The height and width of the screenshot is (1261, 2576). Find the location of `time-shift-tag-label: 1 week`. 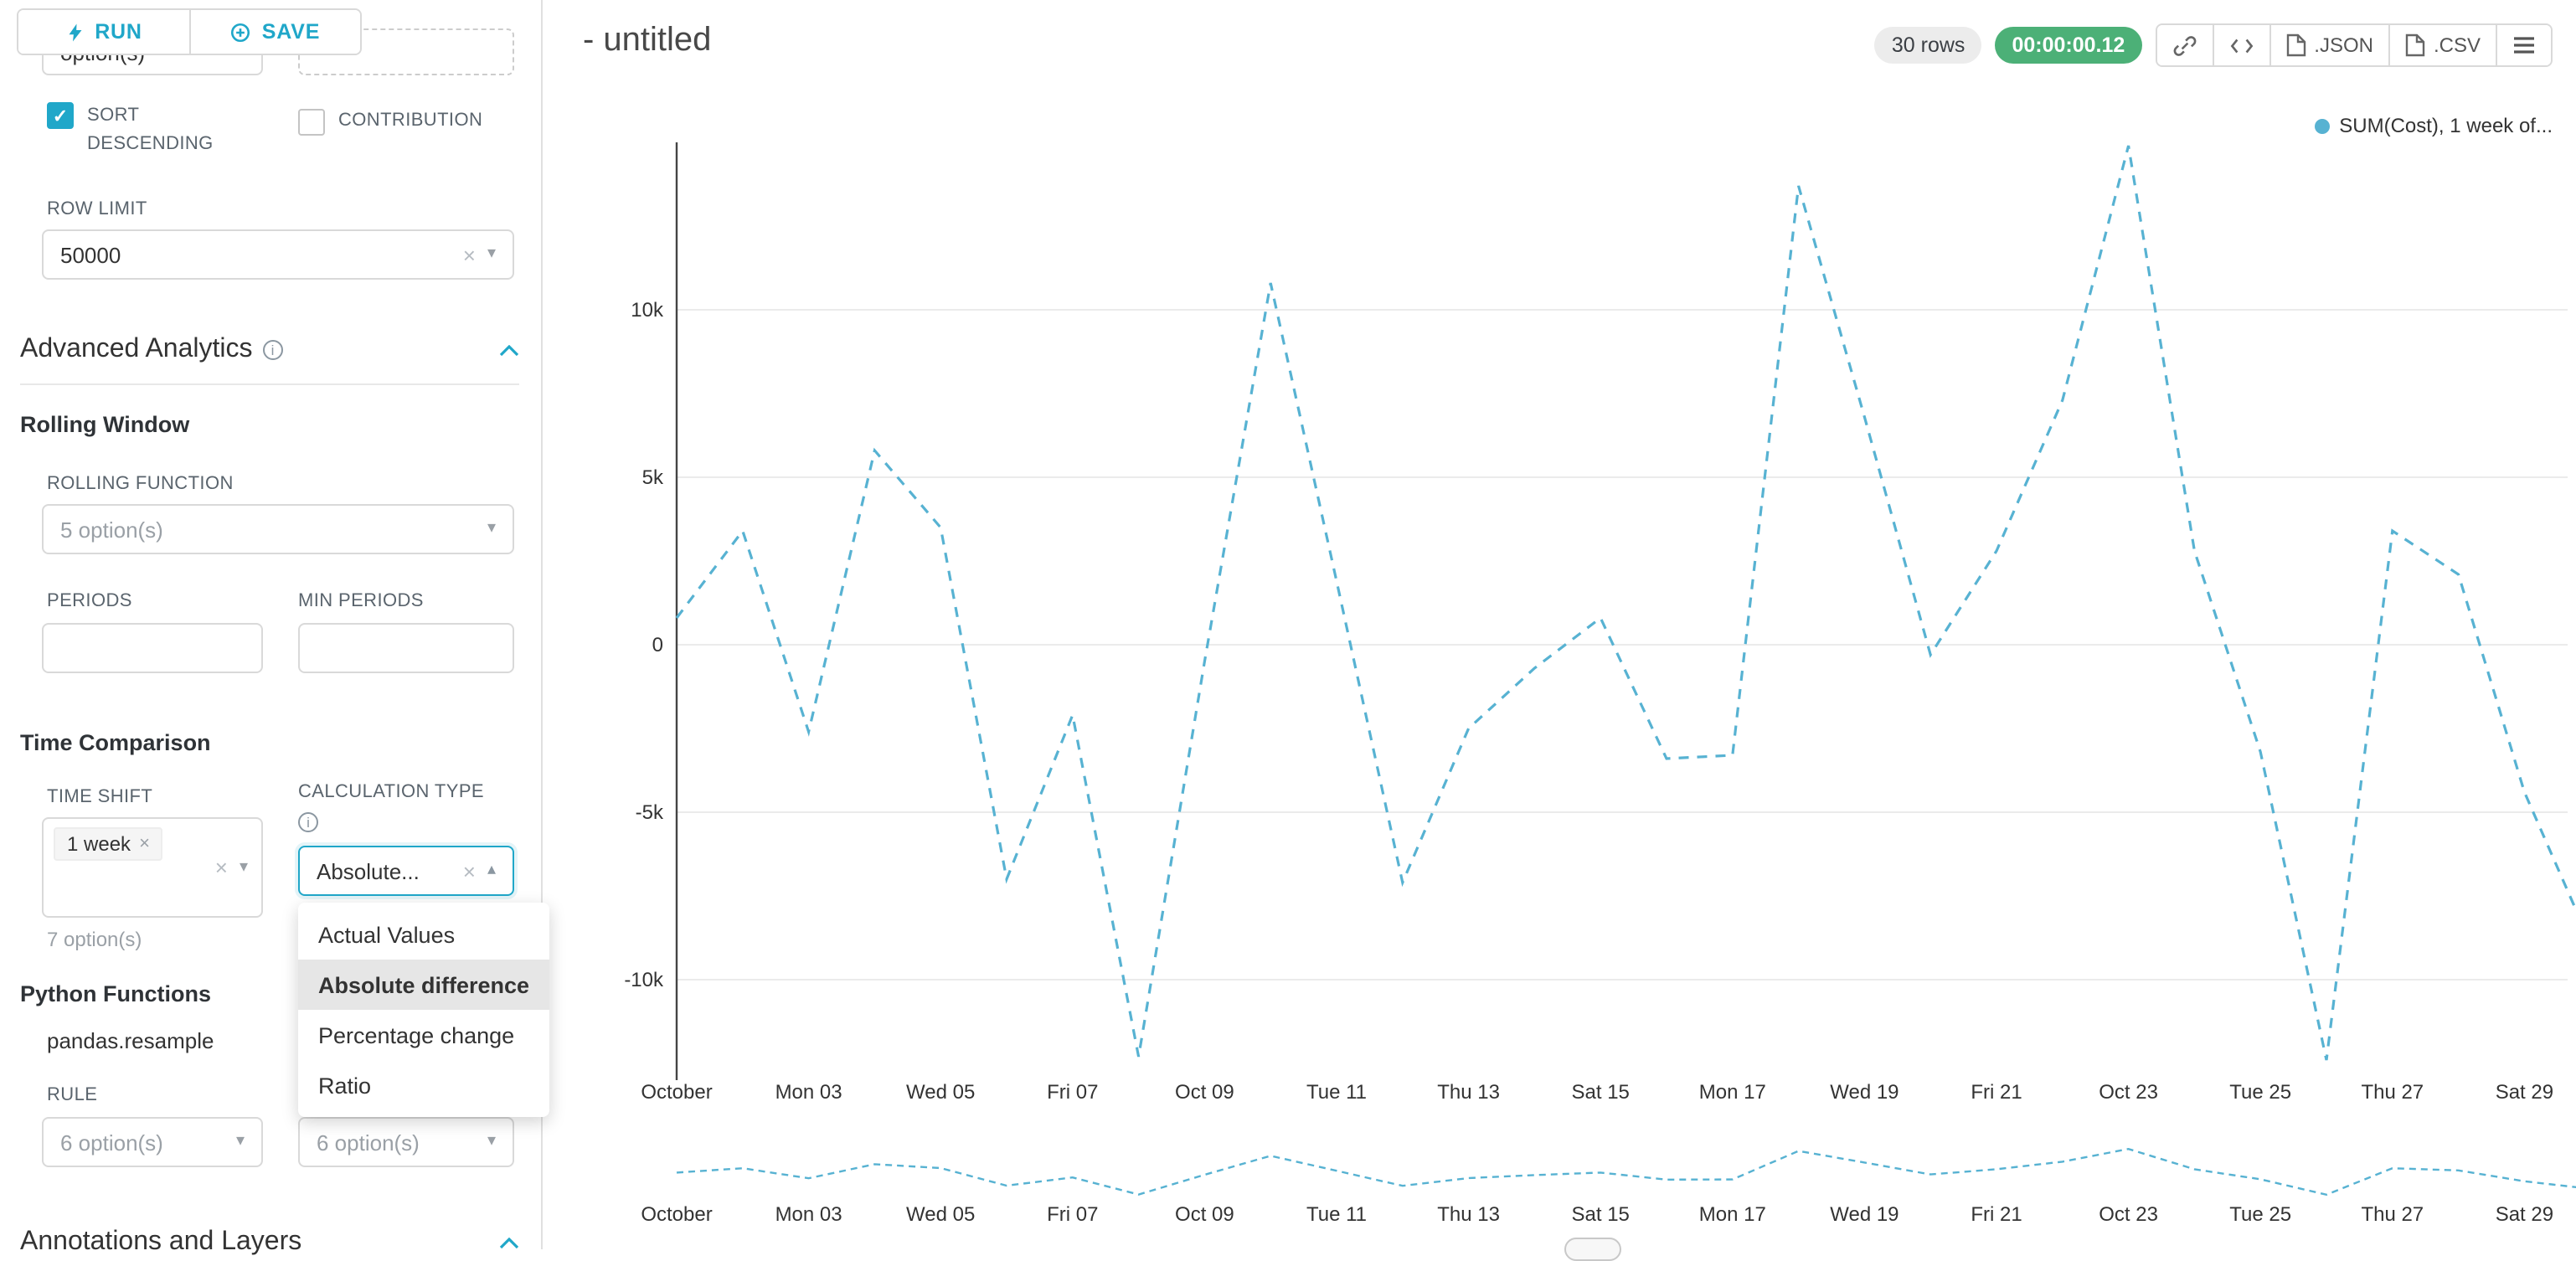

time-shift-tag-label: 1 week is located at coordinates (99, 844).